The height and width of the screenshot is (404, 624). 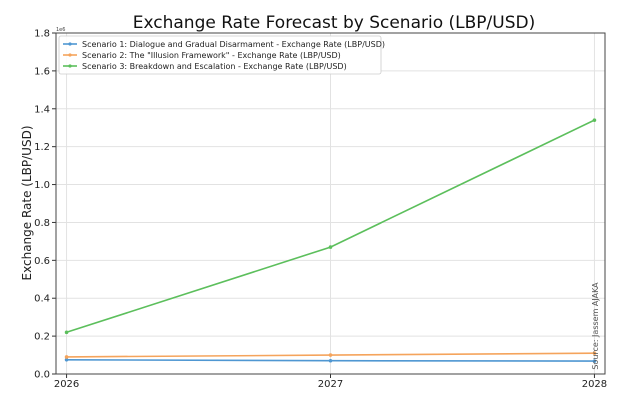 I want to click on legend-box, so click(x=220, y=55).